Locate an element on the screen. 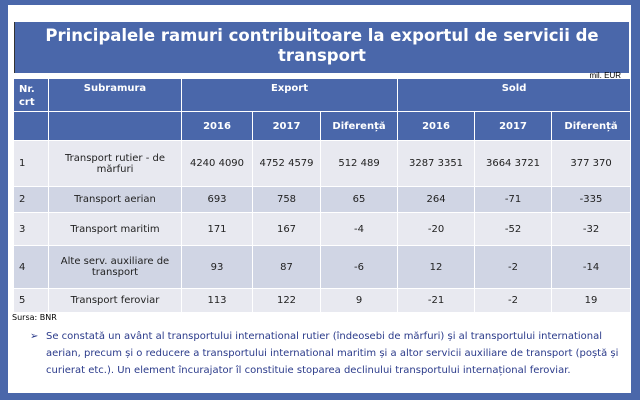 The image size is (640, 400). cell-name: Transport maritim is located at coordinates (115, 229).